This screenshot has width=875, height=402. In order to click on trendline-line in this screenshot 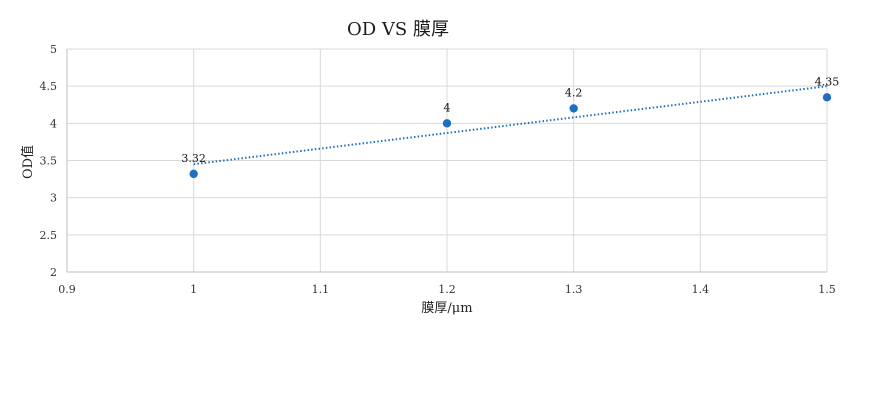, I will do `click(510, 125)`.